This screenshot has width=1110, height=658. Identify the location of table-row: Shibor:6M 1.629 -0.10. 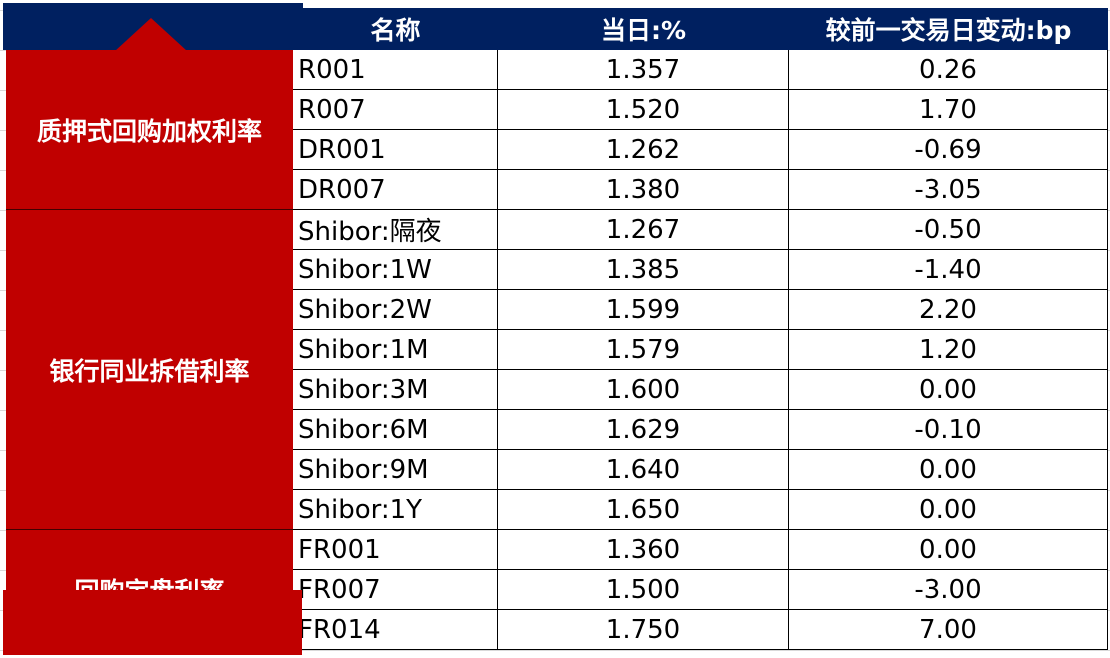
(700, 430).